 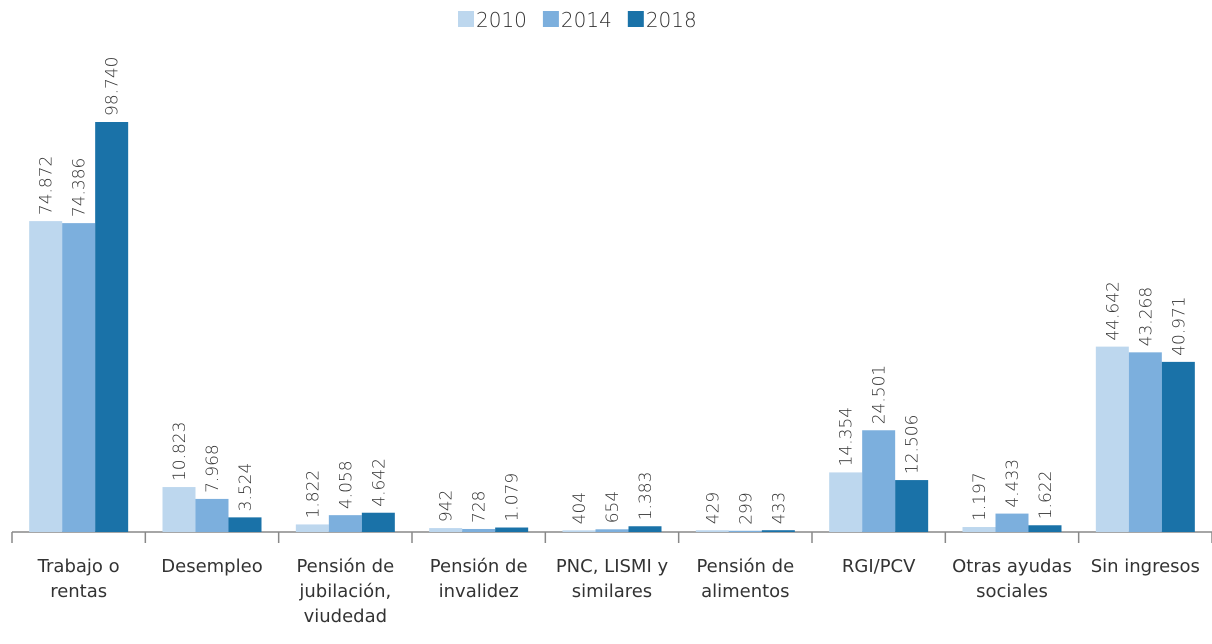 What do you see at coordinates (113, 86) in the screenshot?
I see `value-label: 98.740` at bounding box center [113, 86].